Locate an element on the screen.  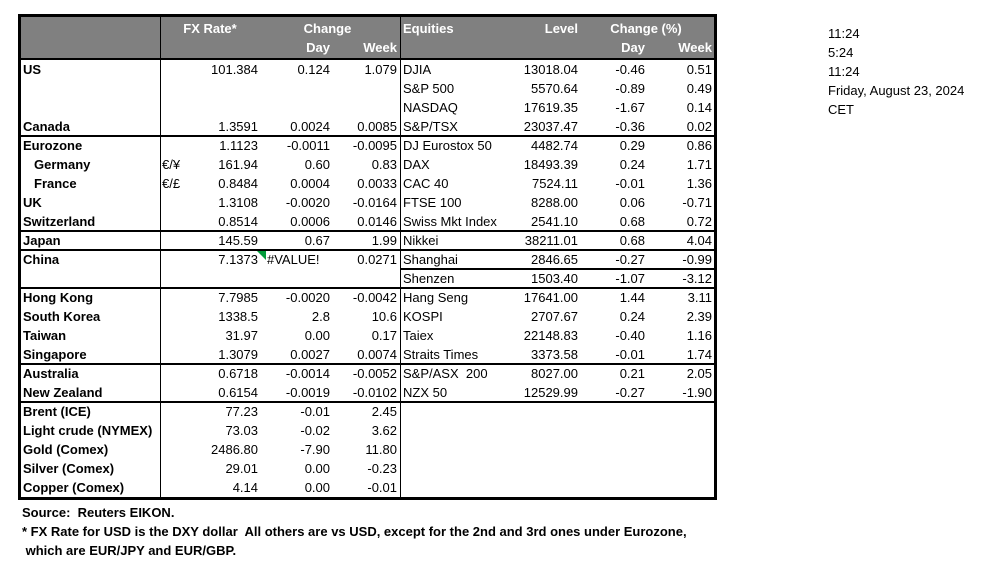
fx-rate-value: 1338.5 is located at coordinates (238, 316).